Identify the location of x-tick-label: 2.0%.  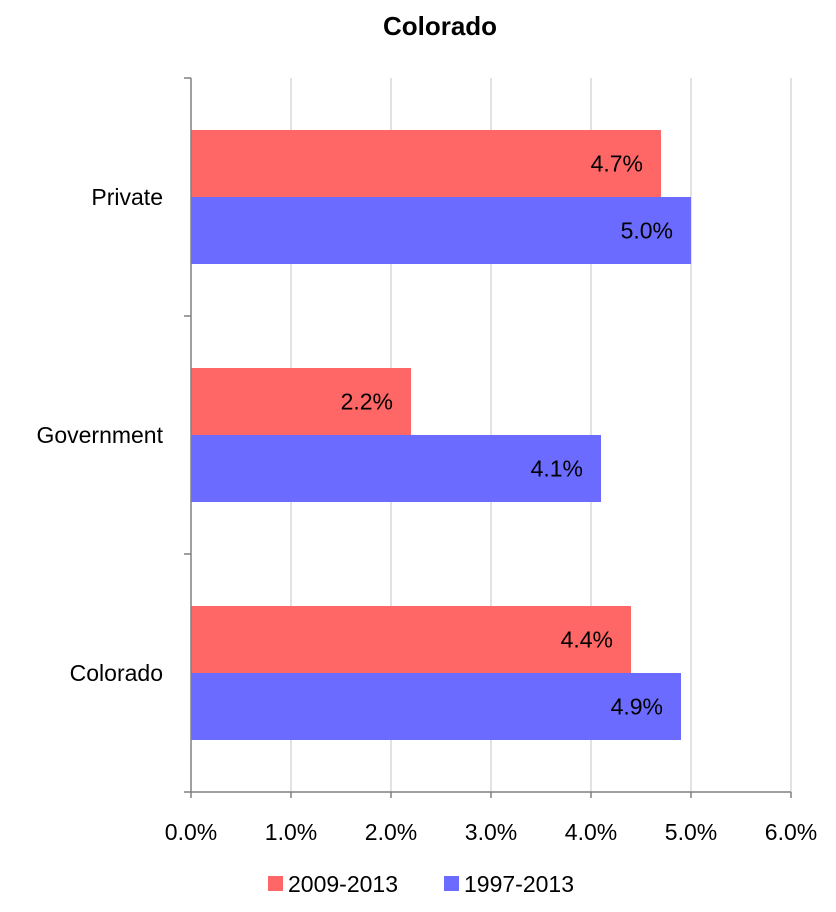
(391, 832).